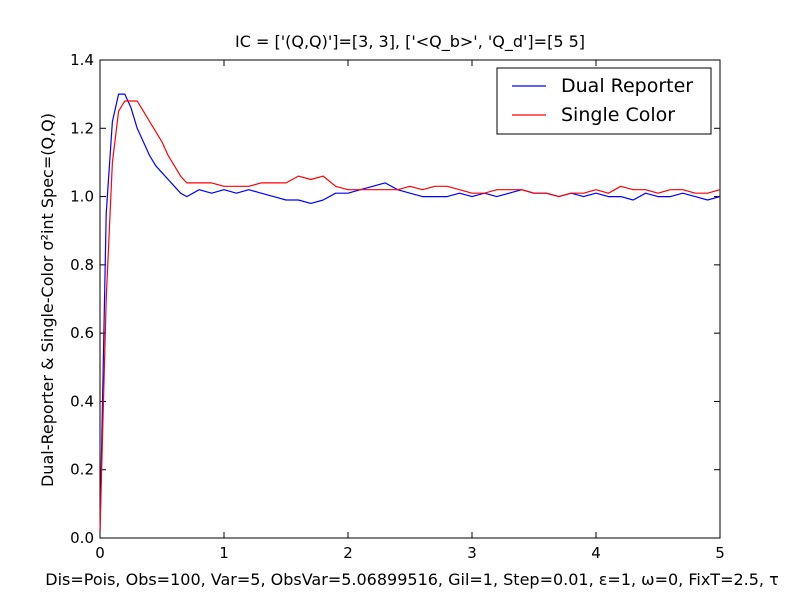  Describe the element at coordinates (100, 553) in the screenshot. I see `x-tick-label: 0` at that location.